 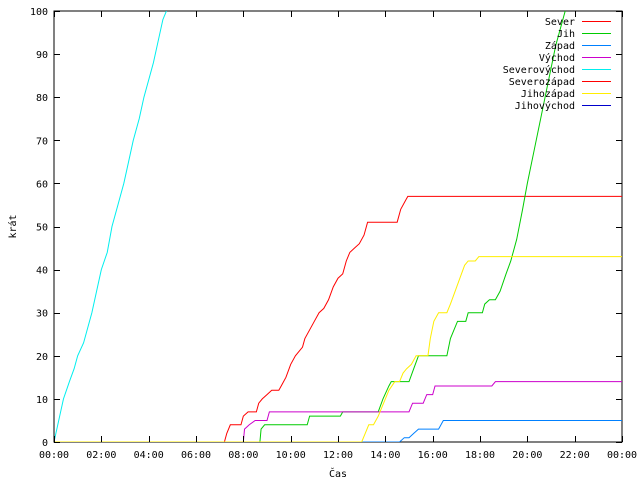 What do you see at coordinates (45, 443) in the screenshot?
I see `y-tick-label-0: 0` at bounding box center [45, 443].